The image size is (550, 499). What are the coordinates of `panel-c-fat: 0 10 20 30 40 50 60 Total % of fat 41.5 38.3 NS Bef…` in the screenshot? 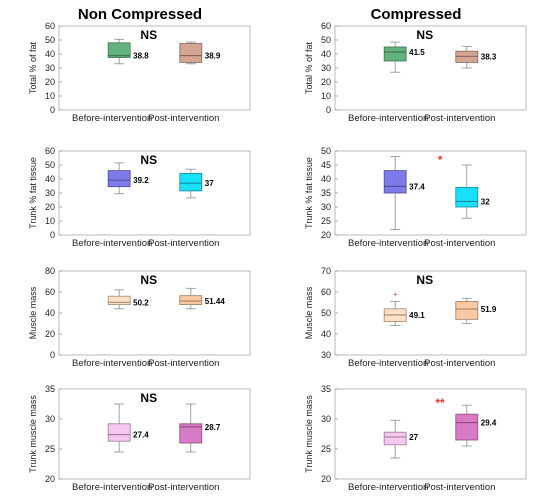 It's located at (415, 72).